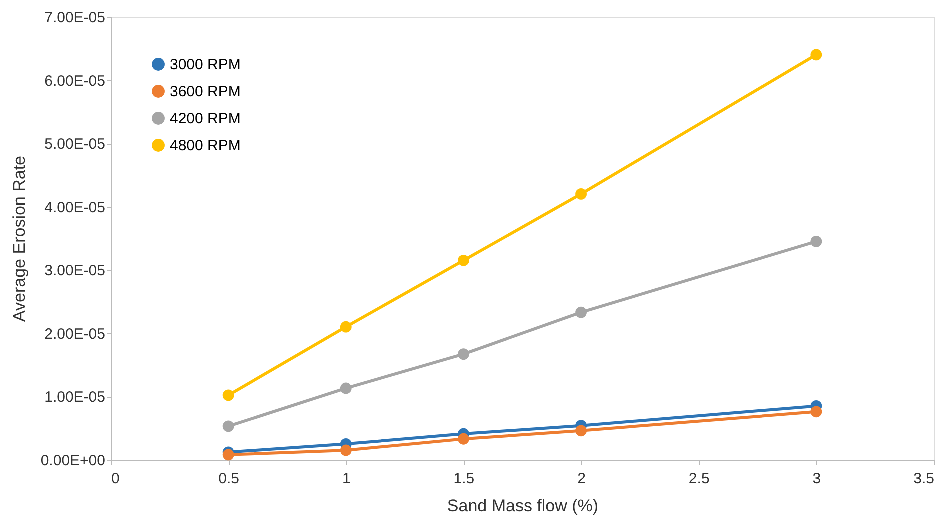  I want to click on y-axis-title: Average Erosion Rate, so click(19, 239).